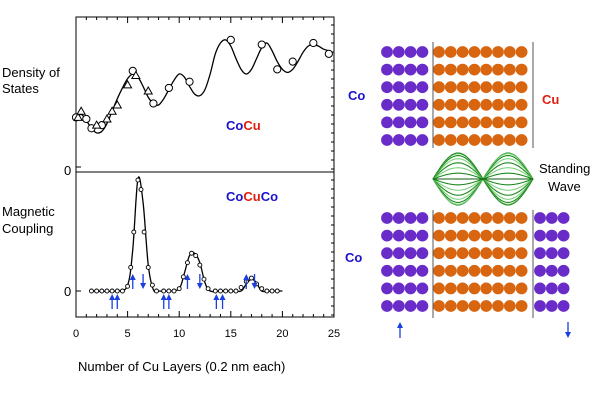 The width and height of the screenshot is (610, 400). Describe the element at coordinates (234, 125) in the screenshot. I see `dos-legend-co: Co` at that location.